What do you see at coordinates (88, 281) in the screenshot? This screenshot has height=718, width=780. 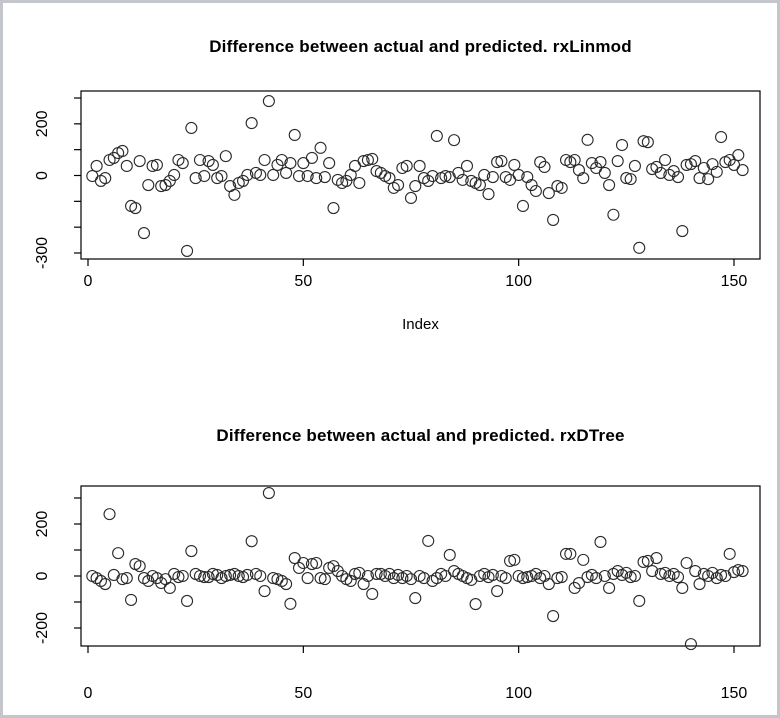 I see `x-tick-label: 0` at bounding box center [88, 281].